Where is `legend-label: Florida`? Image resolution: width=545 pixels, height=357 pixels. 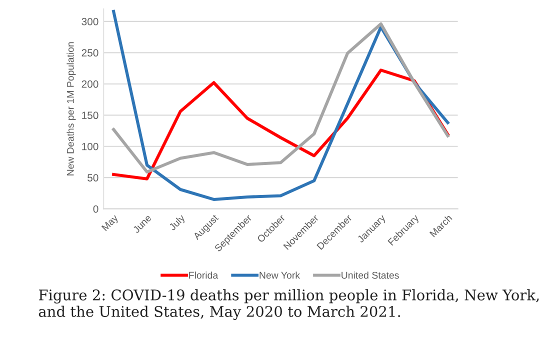 legend-label: Florida is located at coordinates (203, 275).